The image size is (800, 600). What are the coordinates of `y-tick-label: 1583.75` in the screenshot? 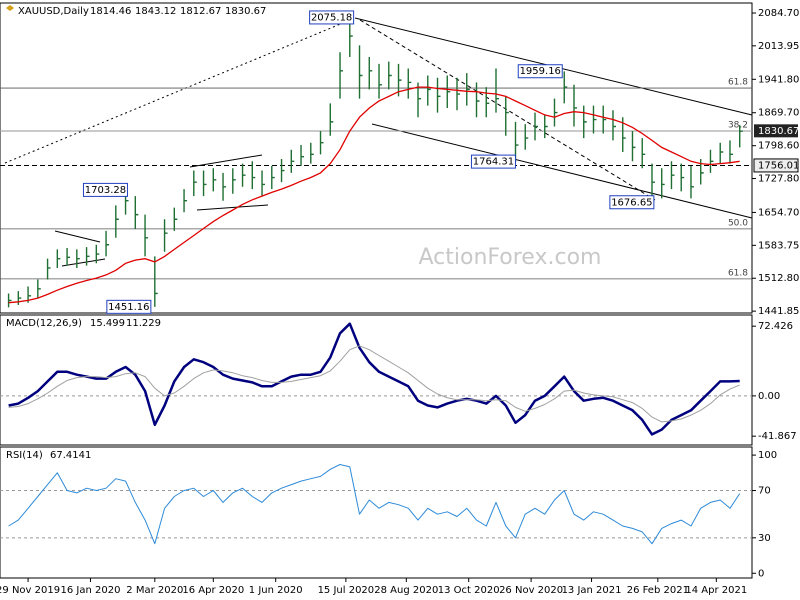 It's located at (778, 245).